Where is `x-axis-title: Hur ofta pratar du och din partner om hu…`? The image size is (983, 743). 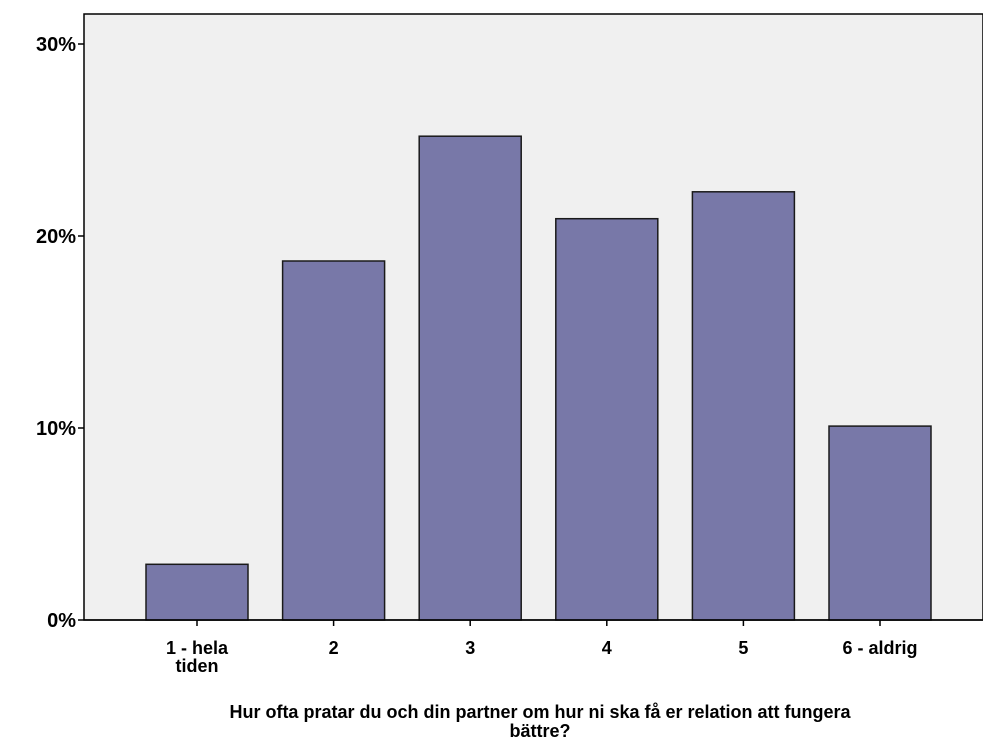 x-axis-title: Hur ofta pratar du och din partner om hu… is located at coordinates (540, 721).